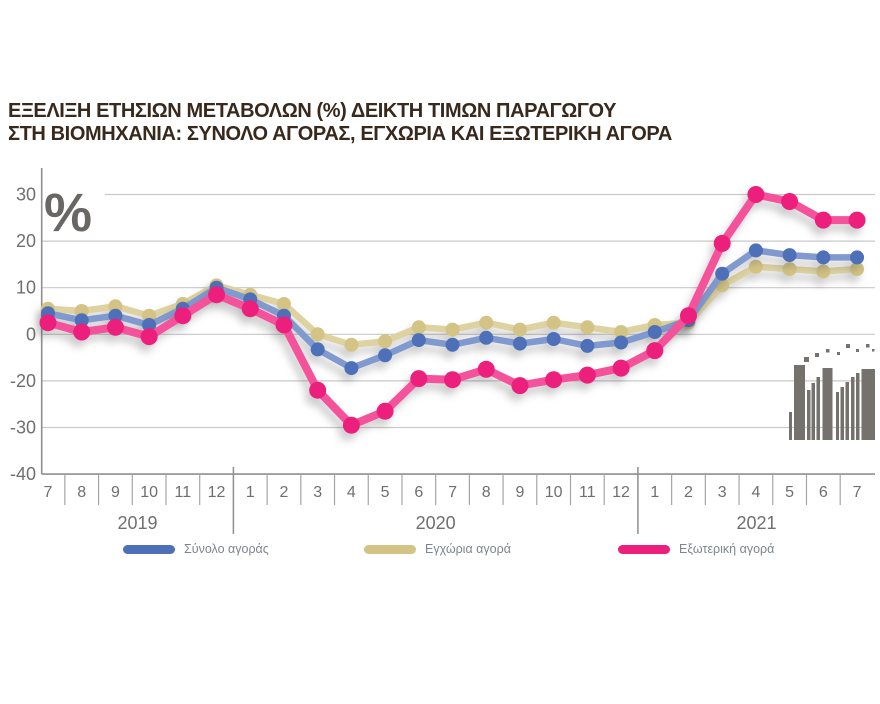  I want to click on legend-item: Εγχώρια αγορά, so click(437, 549).